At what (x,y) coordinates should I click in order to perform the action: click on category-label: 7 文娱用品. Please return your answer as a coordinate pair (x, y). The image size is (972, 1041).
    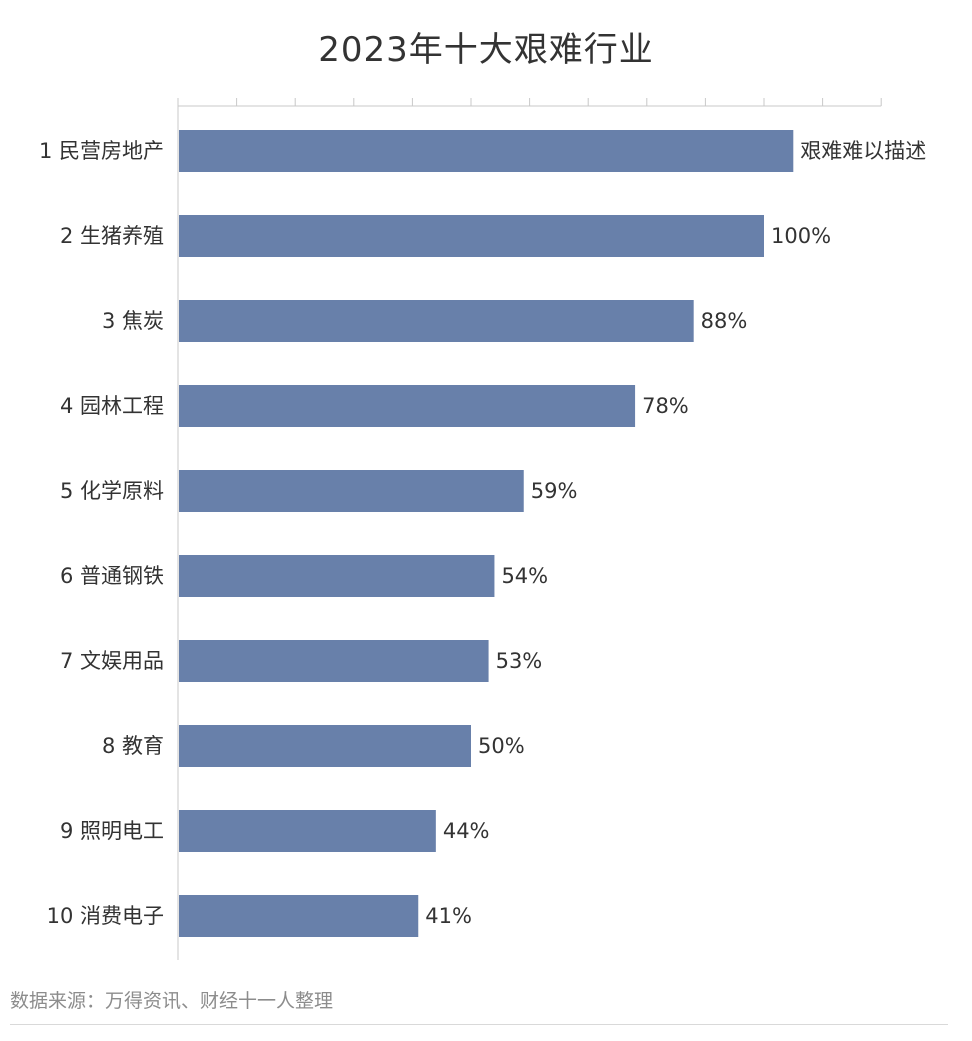
    Looking at the image, I should click on (112, 661).